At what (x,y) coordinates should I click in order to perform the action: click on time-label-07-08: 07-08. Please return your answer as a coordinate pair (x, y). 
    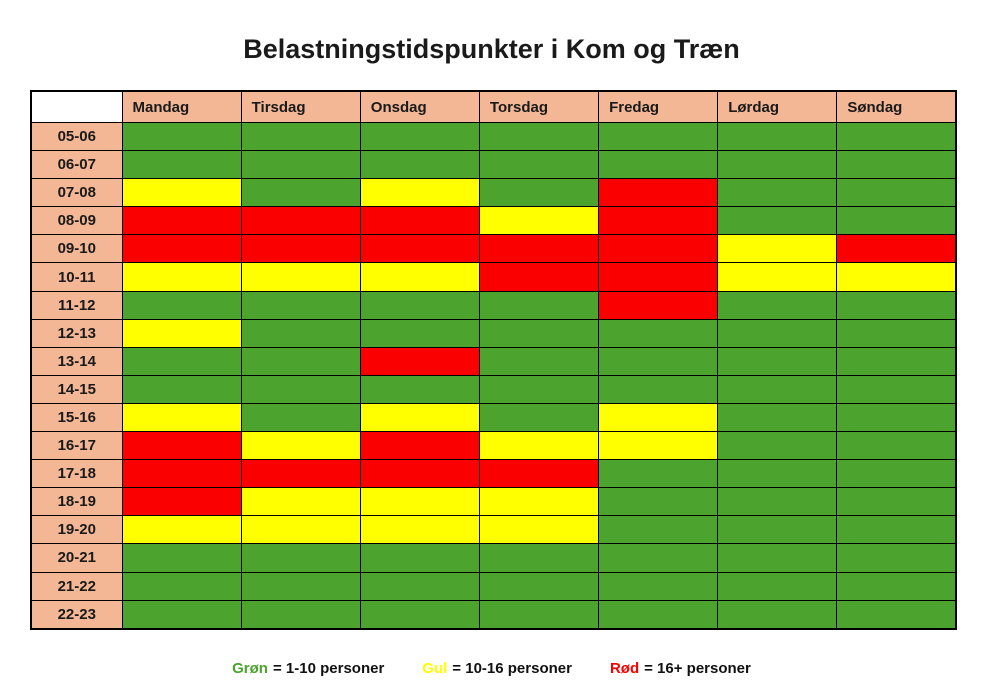
    Looking at the image, I should click on (76, 193).